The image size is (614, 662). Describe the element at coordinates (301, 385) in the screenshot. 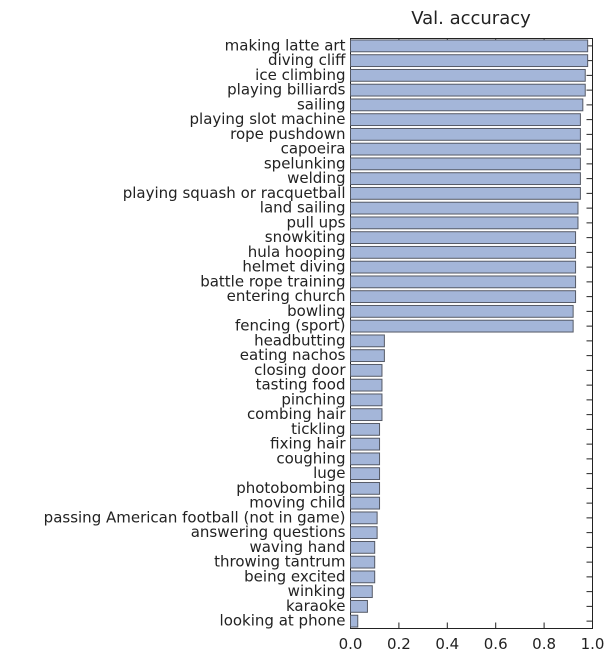

I see `y-tick-label: tasting food` at that location.